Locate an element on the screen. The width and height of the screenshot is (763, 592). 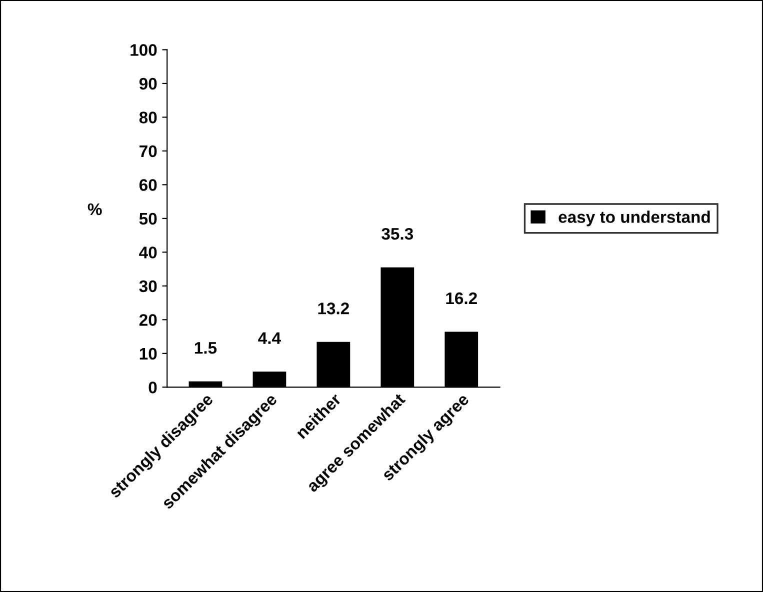
y-axis-title: % is located at coordinates (95, 209).